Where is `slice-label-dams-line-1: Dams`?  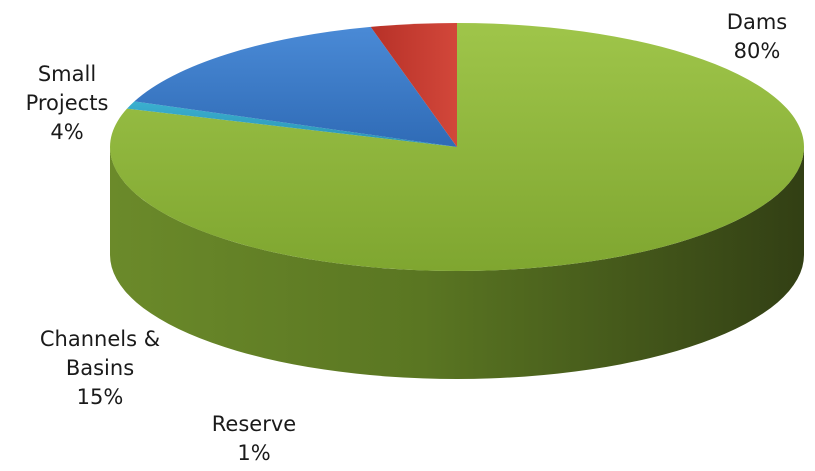 slice-label-dams-line-1: Dams is located at coordinates (757, 22).